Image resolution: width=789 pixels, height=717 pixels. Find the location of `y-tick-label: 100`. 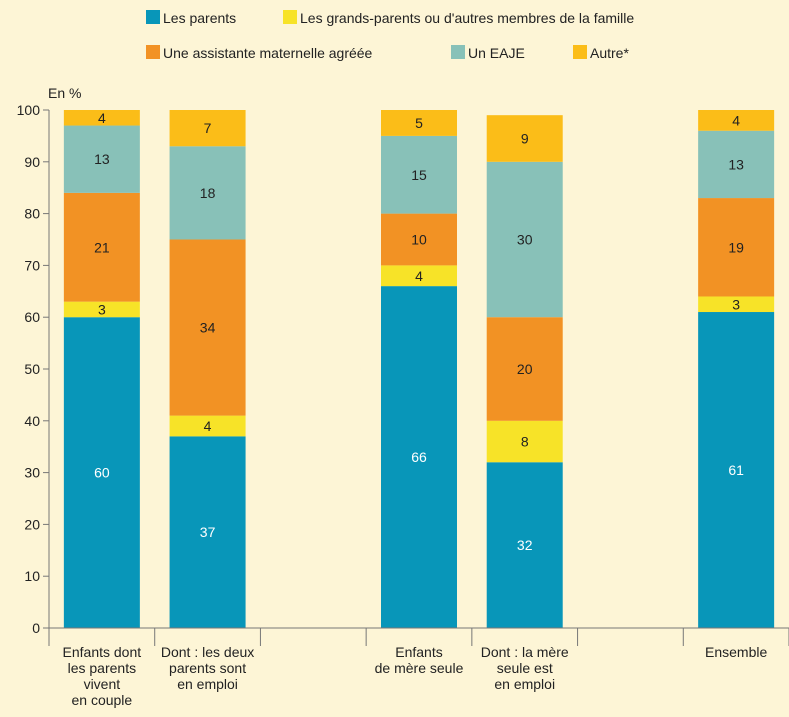

y-tick-label: 100 is located at coordinates (29, 110).